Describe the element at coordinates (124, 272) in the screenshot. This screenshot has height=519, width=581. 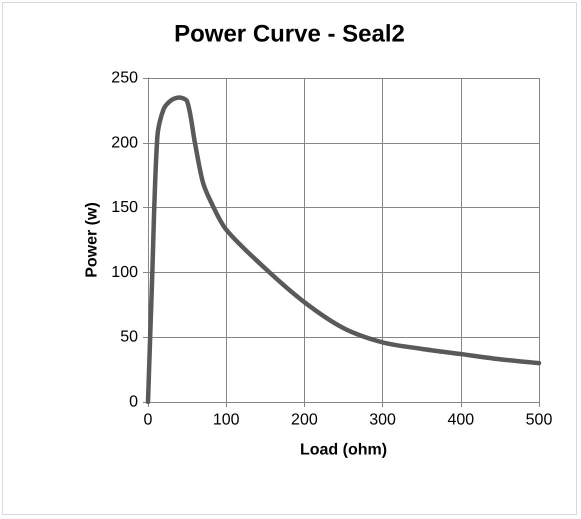
I see `y-tick-label: 100` at that location.